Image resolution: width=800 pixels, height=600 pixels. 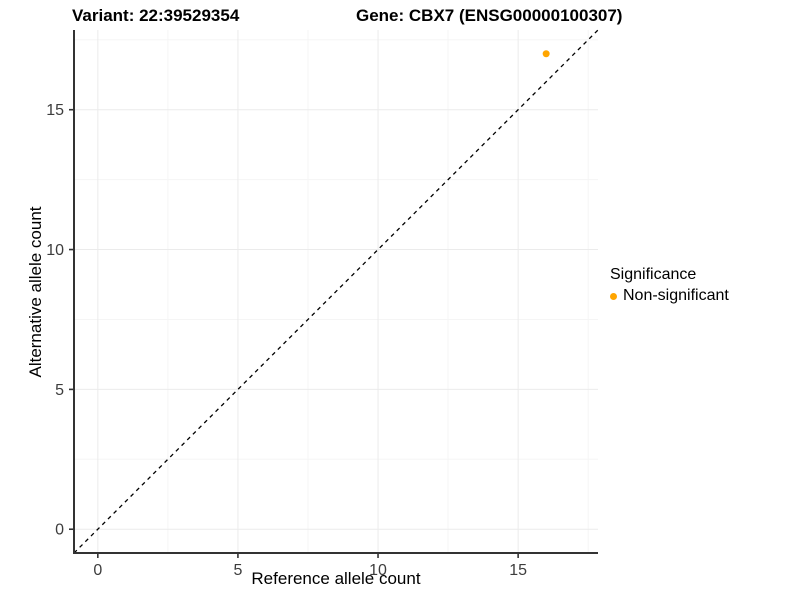 I want to click on legend-title: Significance, so click(x=653, y=274).